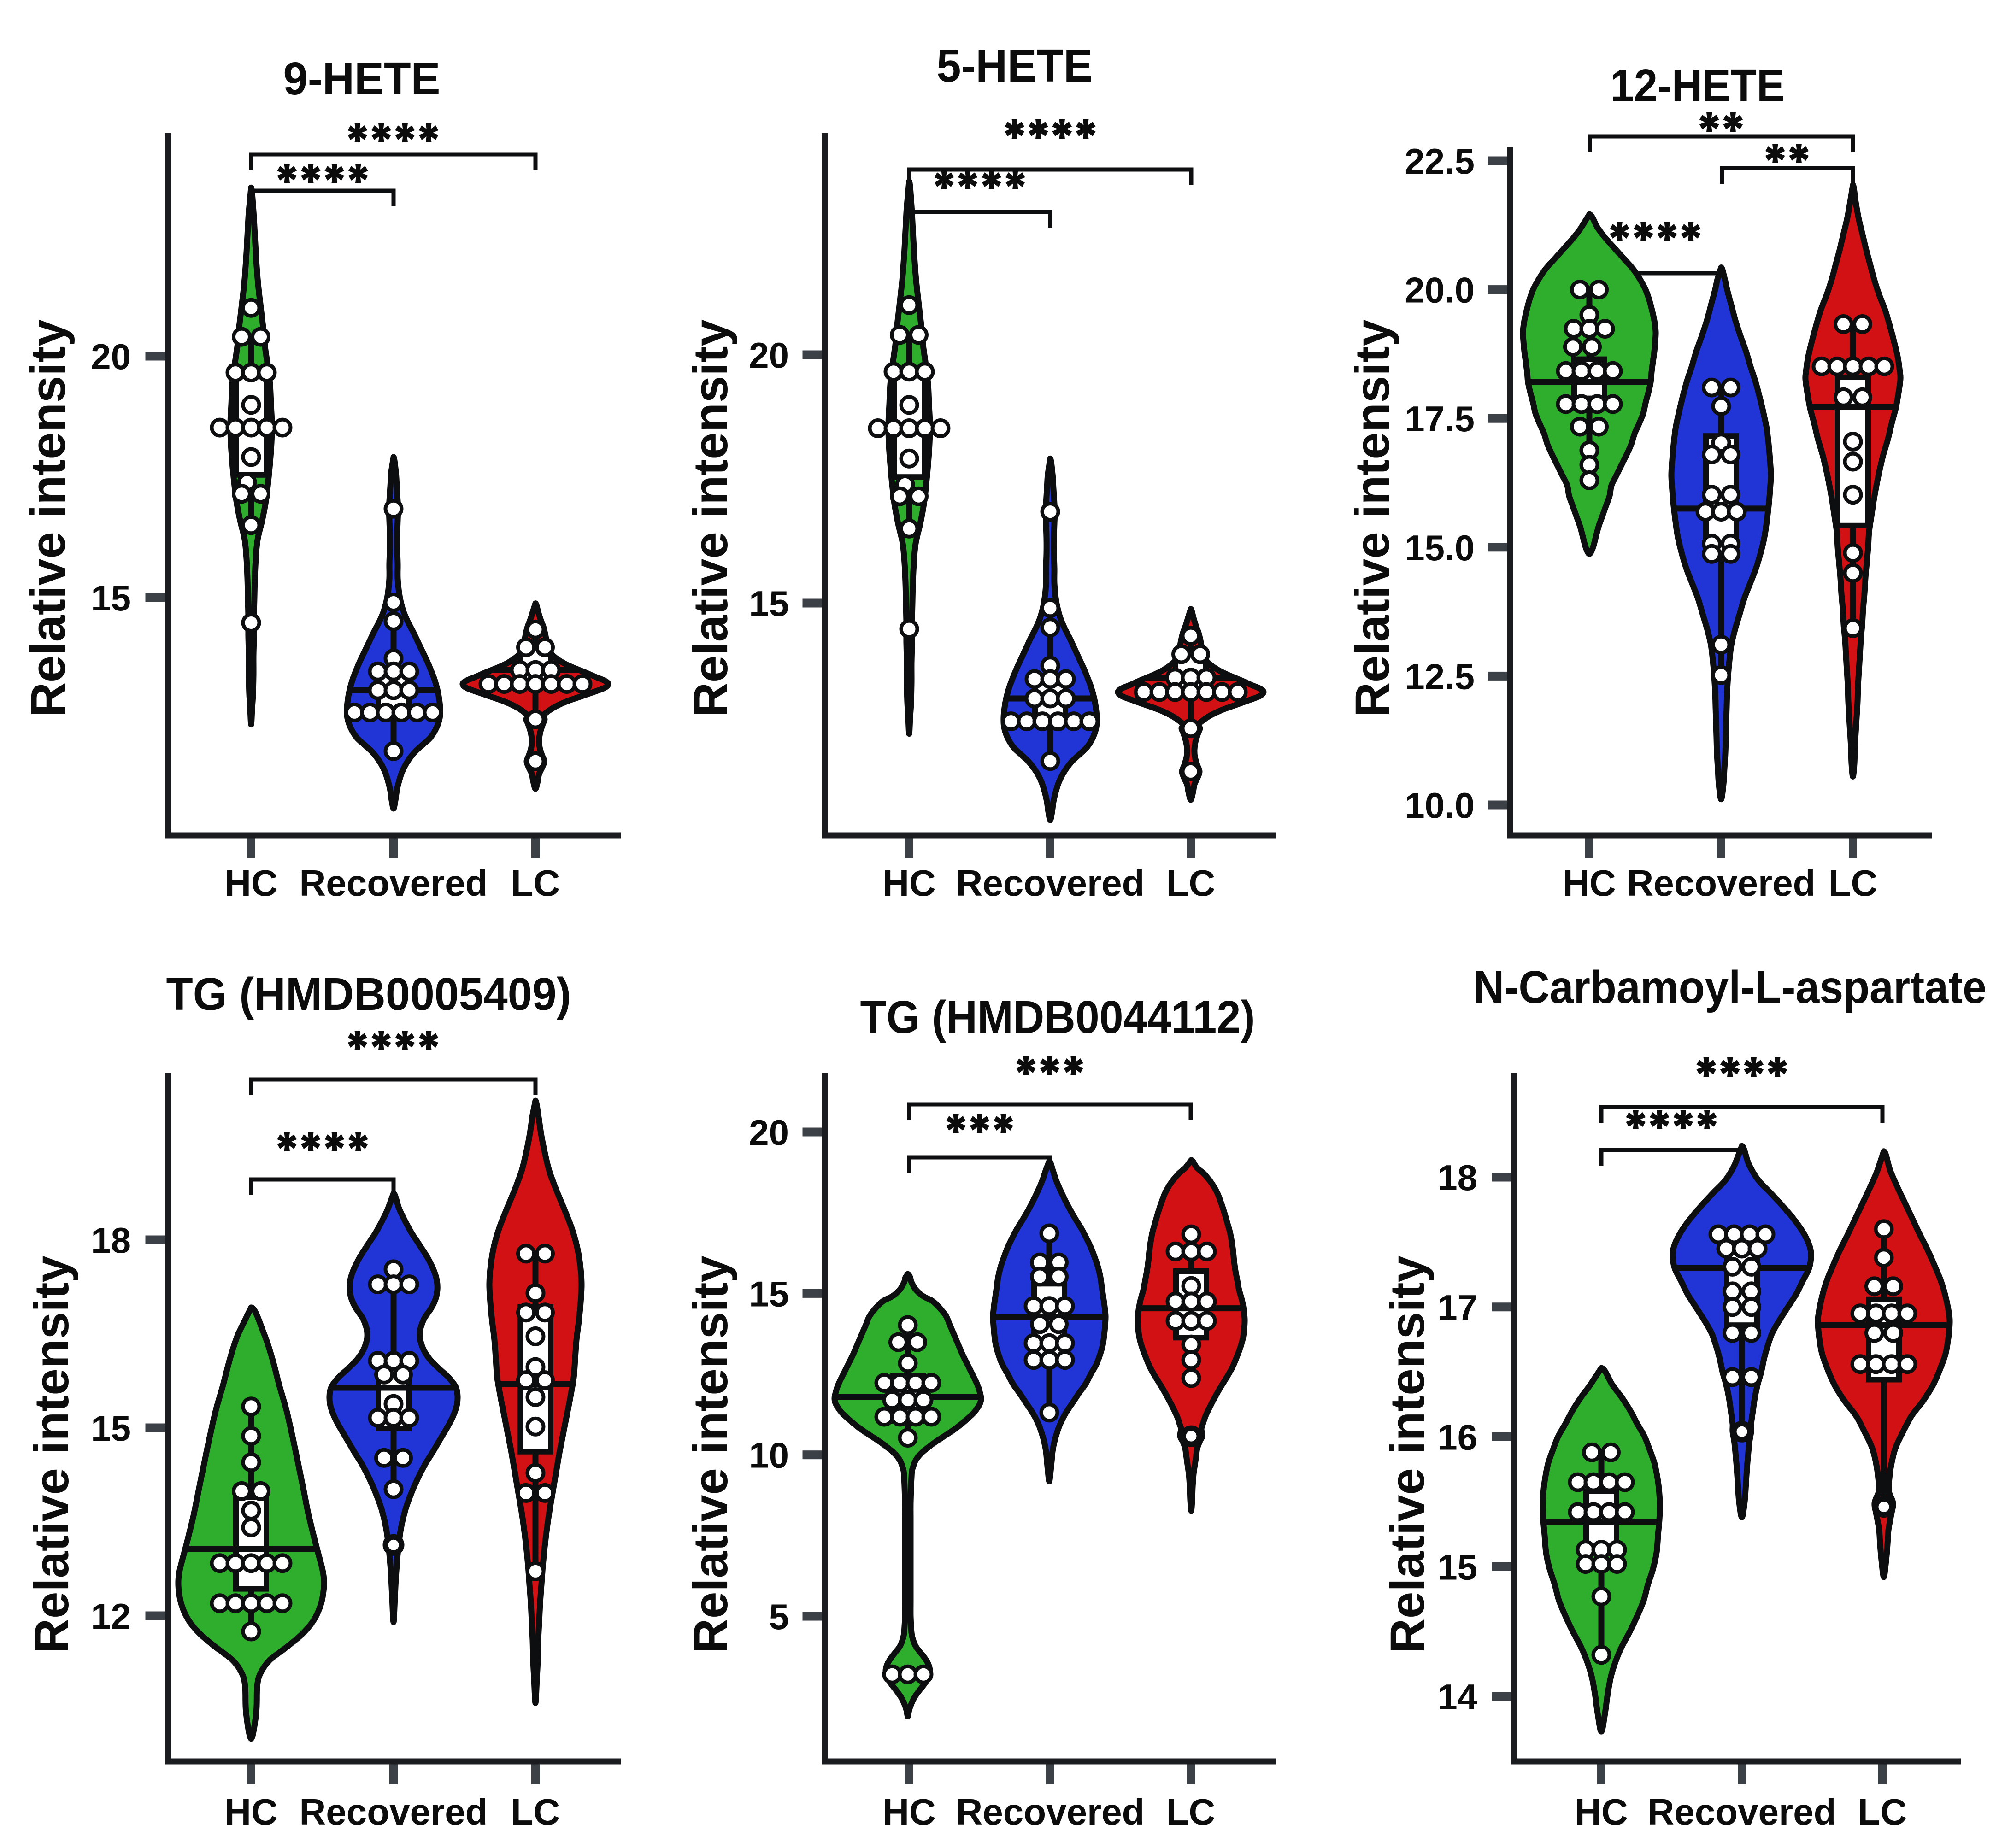  What do you see at coordinates (1457, 1697) in the screenshot?
I see `svg-text: 14` at bounding box center [1457, 1697].